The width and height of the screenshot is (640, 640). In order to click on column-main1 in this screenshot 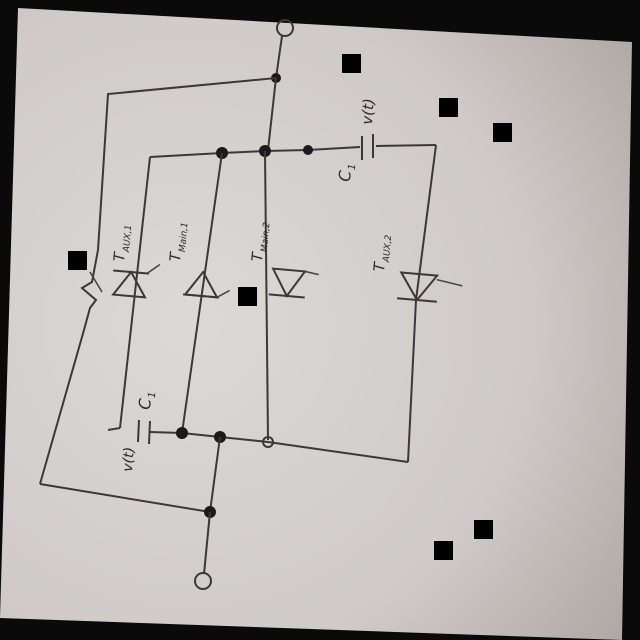, I will do `click(202, 293)`.